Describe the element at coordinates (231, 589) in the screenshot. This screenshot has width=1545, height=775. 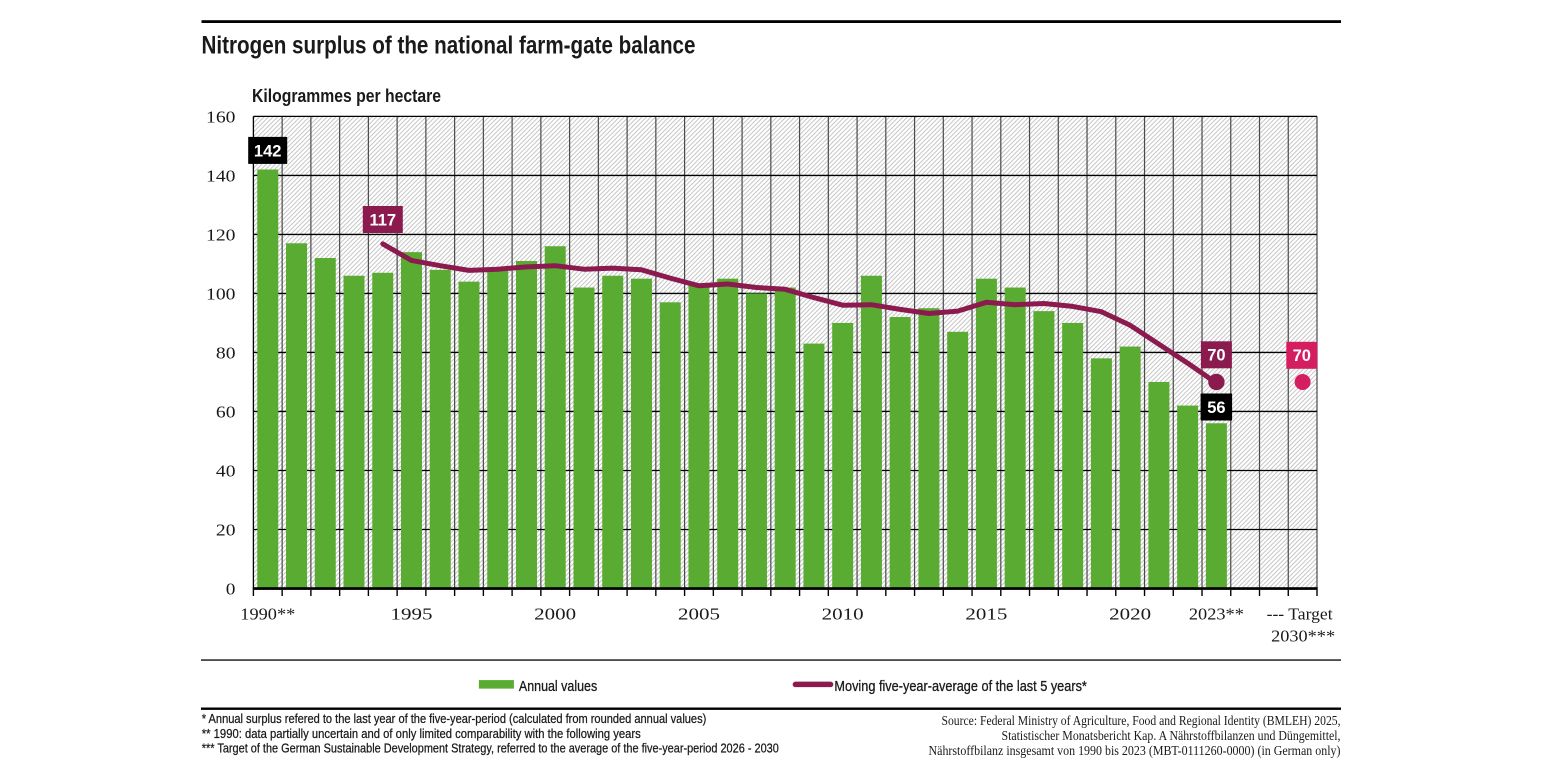
I see `svg-text: 0` at that location.